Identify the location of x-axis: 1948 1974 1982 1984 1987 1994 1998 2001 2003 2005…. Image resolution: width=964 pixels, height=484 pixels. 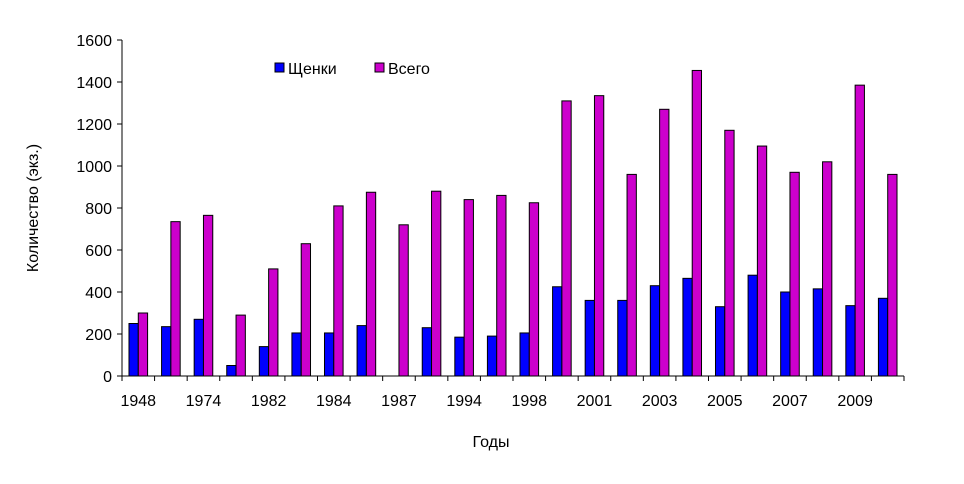
(512, 392).